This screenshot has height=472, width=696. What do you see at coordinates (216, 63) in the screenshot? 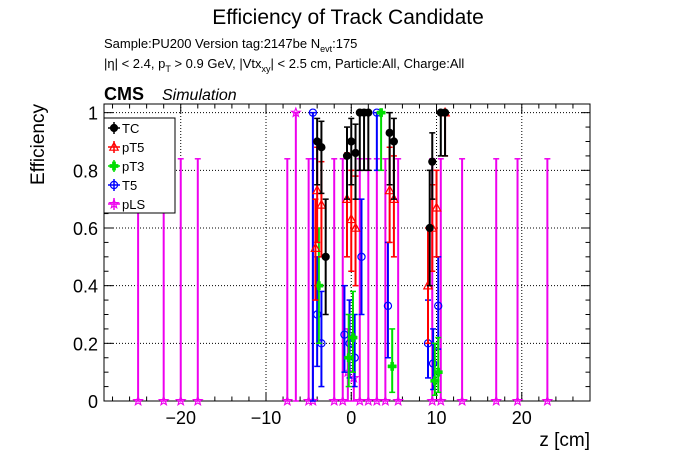
I see `cuts-part-2: > 0.9 GeV, |Vtx` at bounding box center [216, 63].